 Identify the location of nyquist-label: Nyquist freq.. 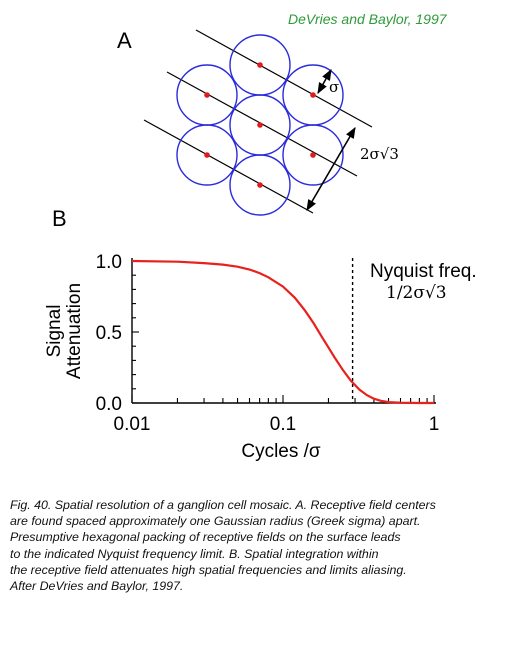
(423, 271).